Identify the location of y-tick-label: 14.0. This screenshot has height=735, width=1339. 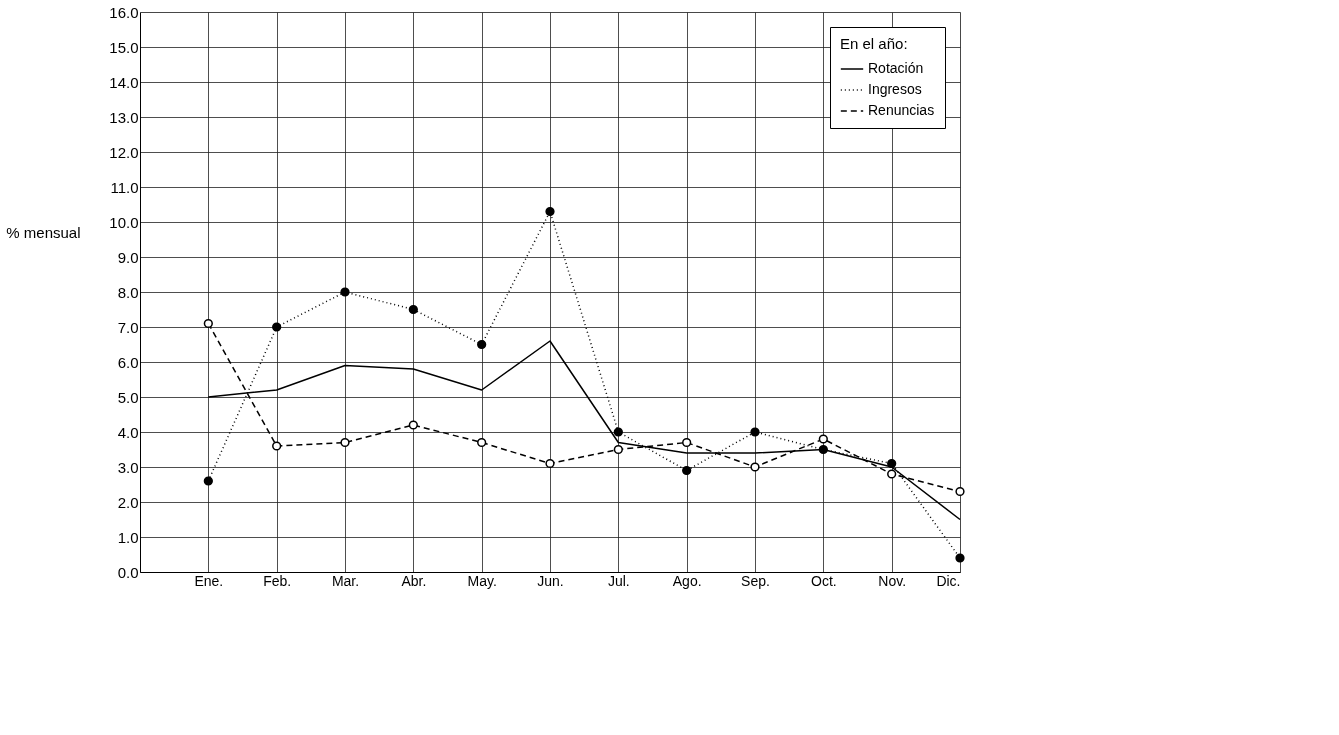
(124, 82).